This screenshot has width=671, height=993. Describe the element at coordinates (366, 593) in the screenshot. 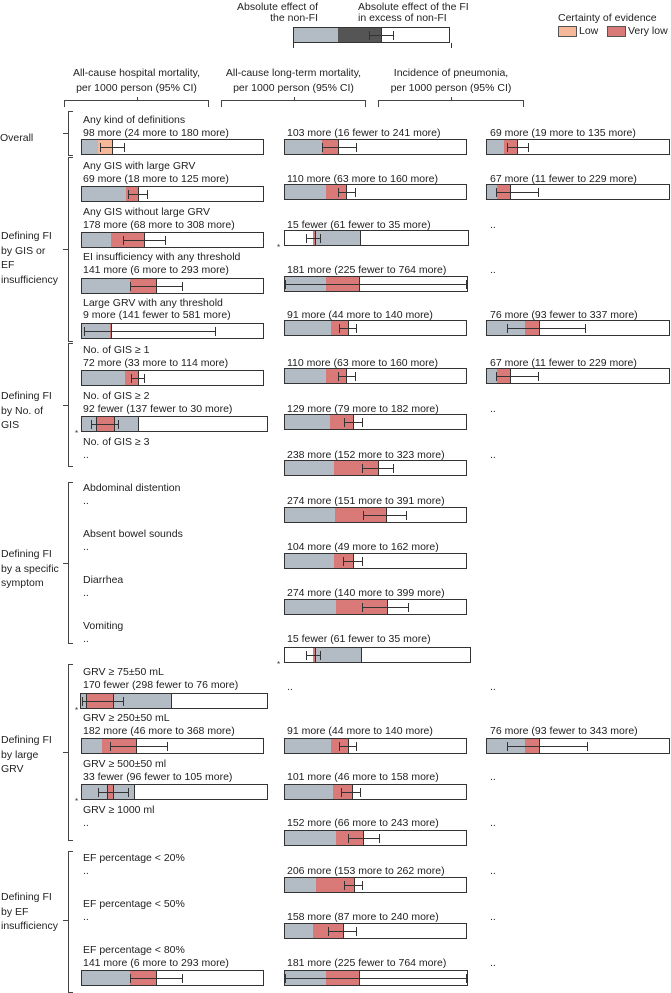

I see `lt-value: 274 more (140 more to 399 more)` at that location.